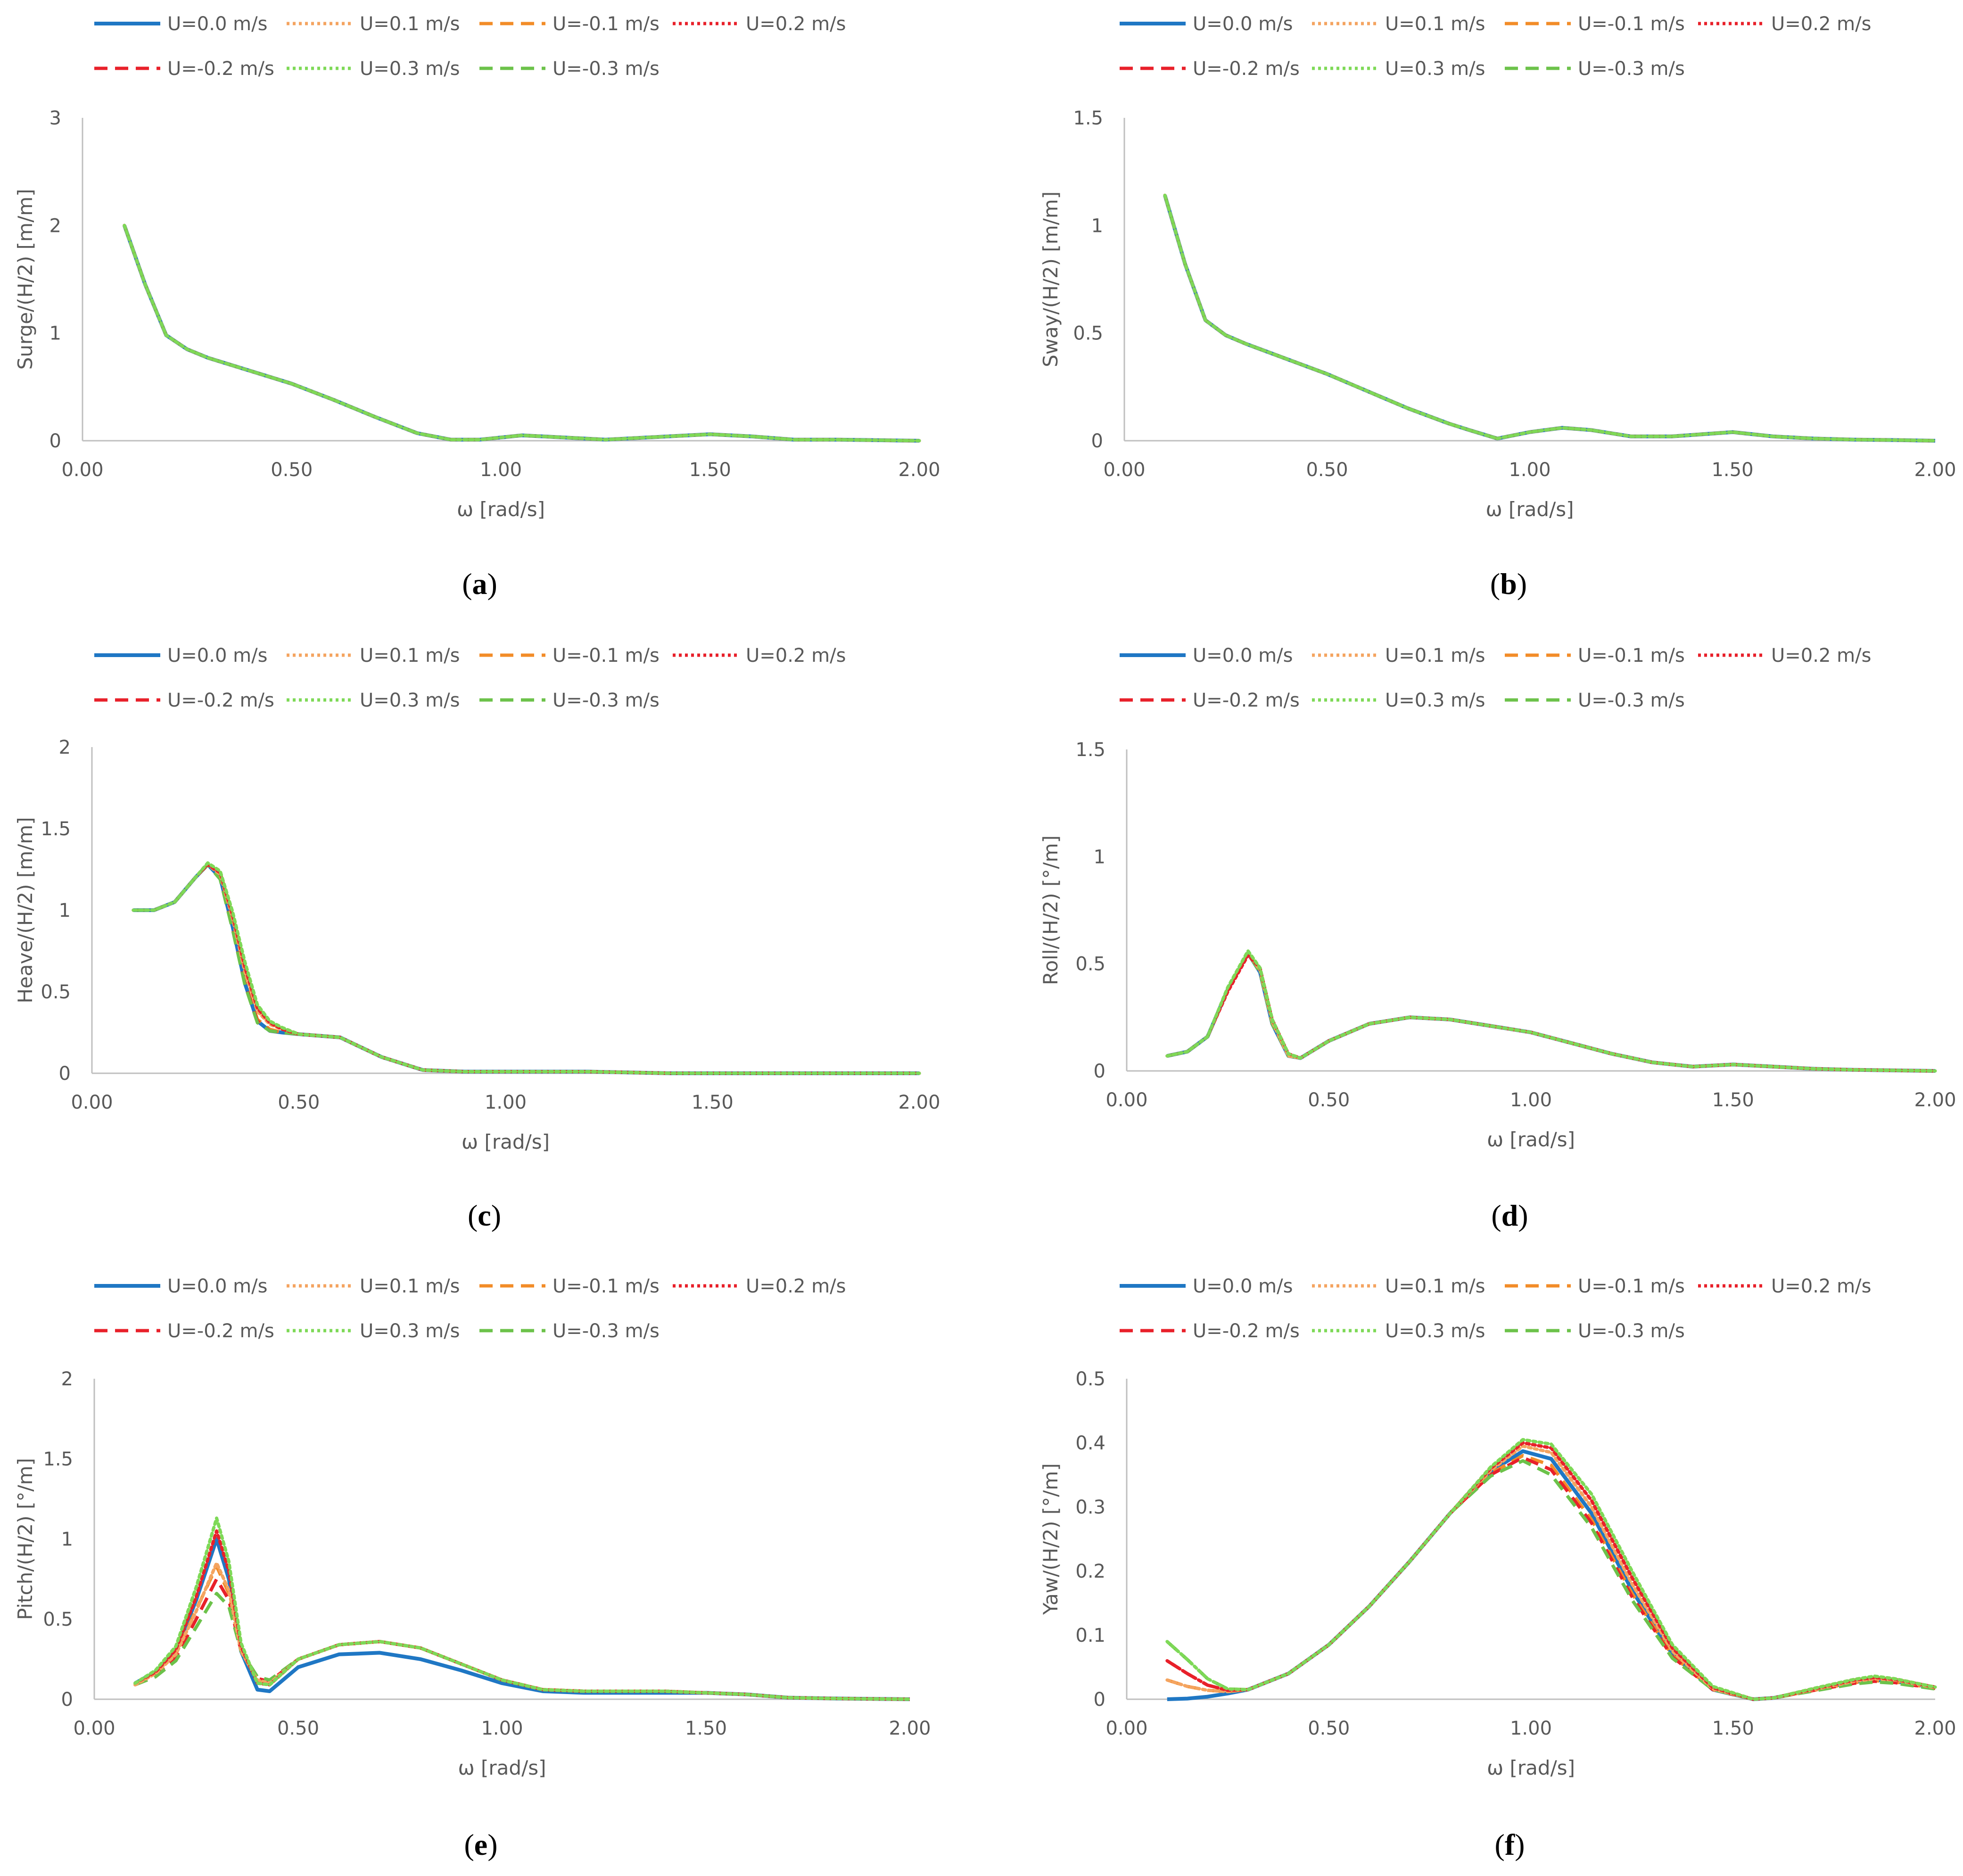 Image resolution: width=1963 pixels, height=1876 pixels. What do you see at coordinates (1090, 1507) in the screenshot?
I see `y-tick-label: 0.3` at bounding box center [1090, 1507].